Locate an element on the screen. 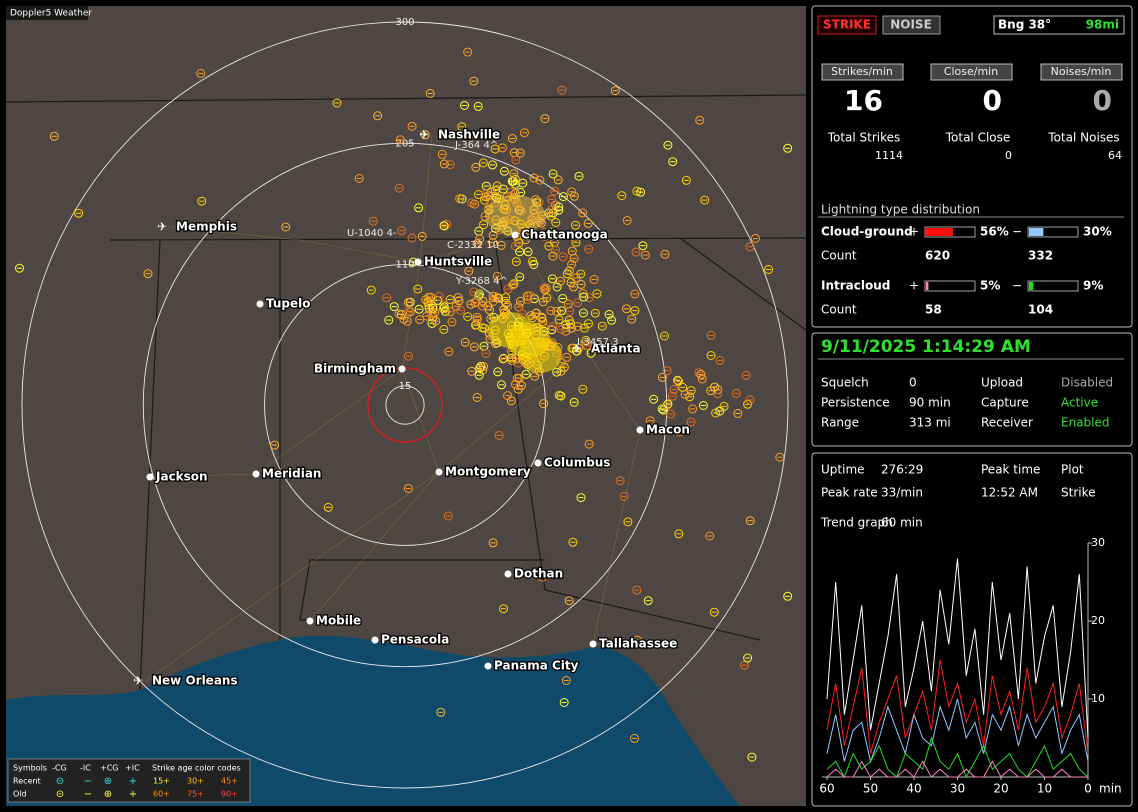  trend-box is located at coordinates (972, 629).